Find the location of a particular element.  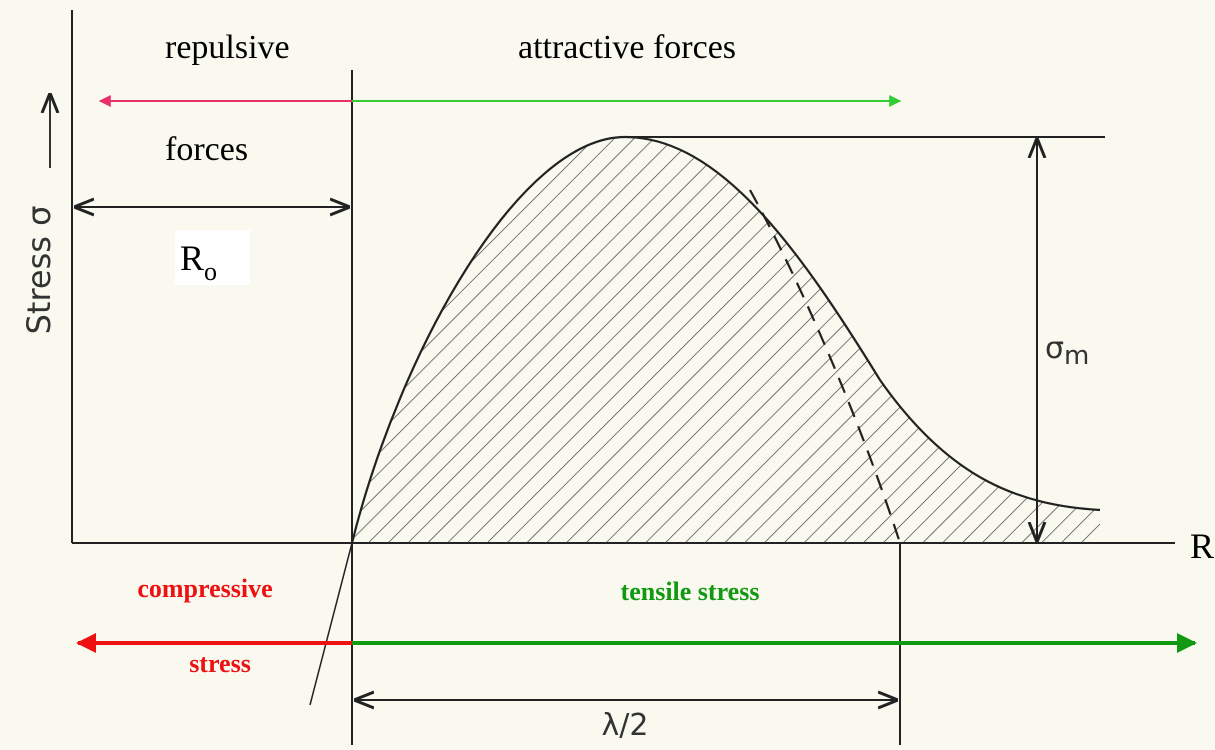

label: m is located at coordinates (1076, 356).